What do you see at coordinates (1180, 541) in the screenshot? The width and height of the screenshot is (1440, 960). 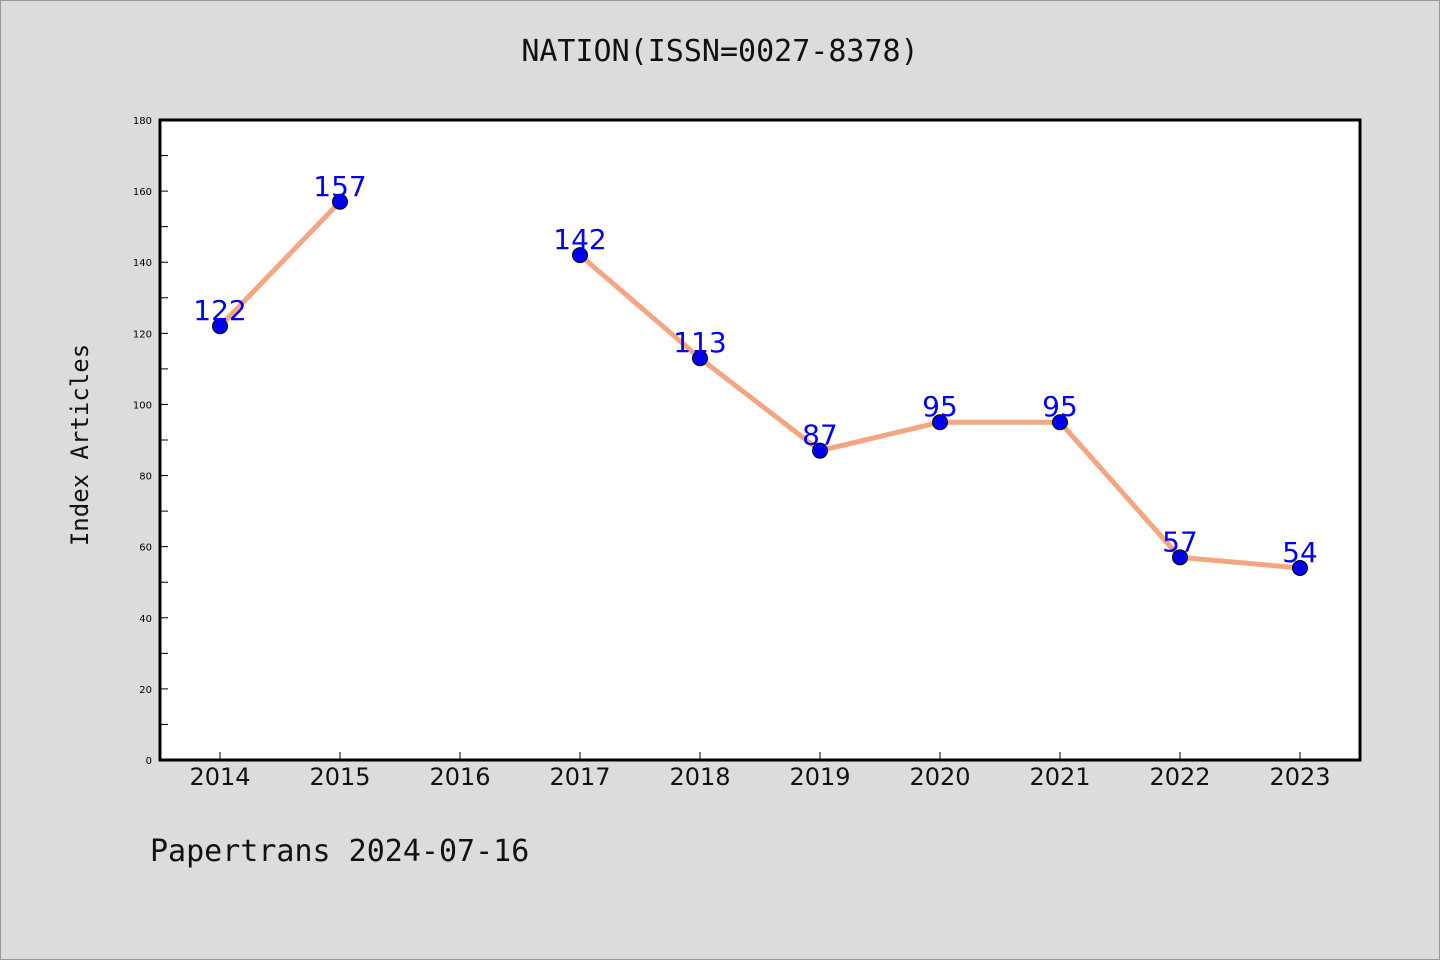 I see `data-label: 57` at bounding box center [1180, 541].